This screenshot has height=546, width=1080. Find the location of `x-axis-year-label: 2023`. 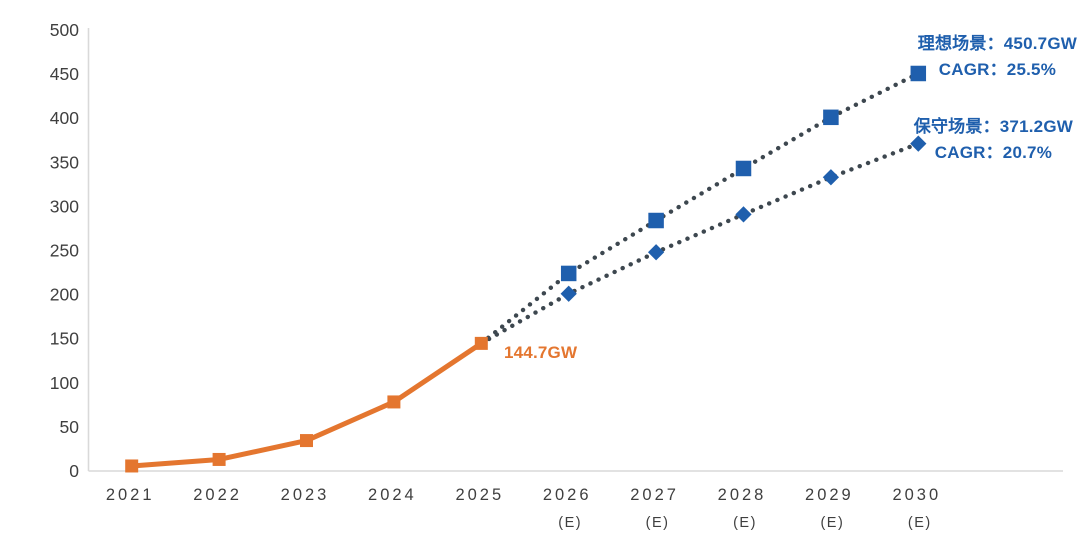

x-axis-year-label: 2023 is located at coordinates (305, 495).